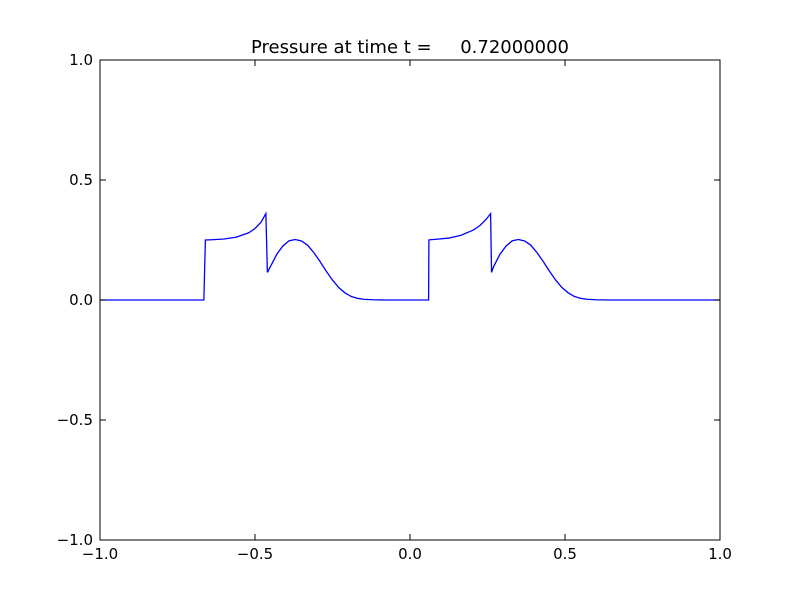 This screenshot has height=600, width=800. I want to click on x-tick-label: −0.5, so click(255, 554).